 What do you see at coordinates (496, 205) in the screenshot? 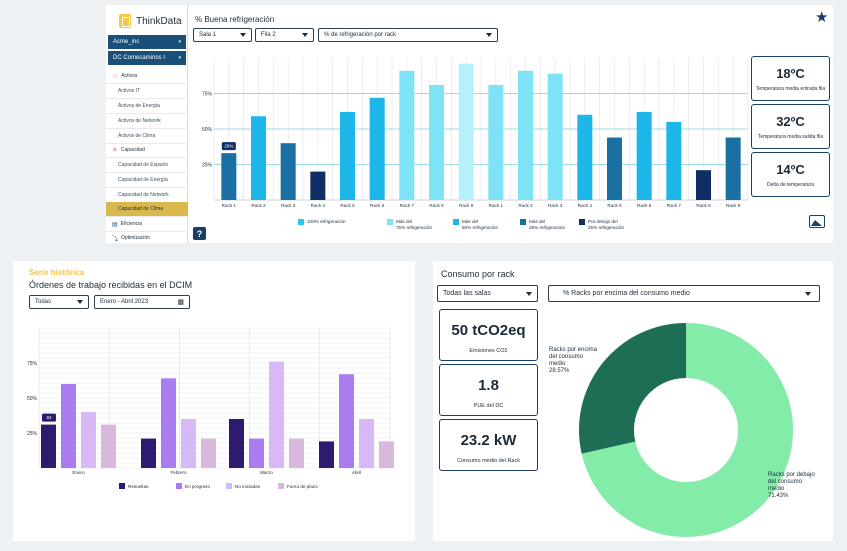
I see `x-tick-label: Rack 1` at bounding box center [496, 205].